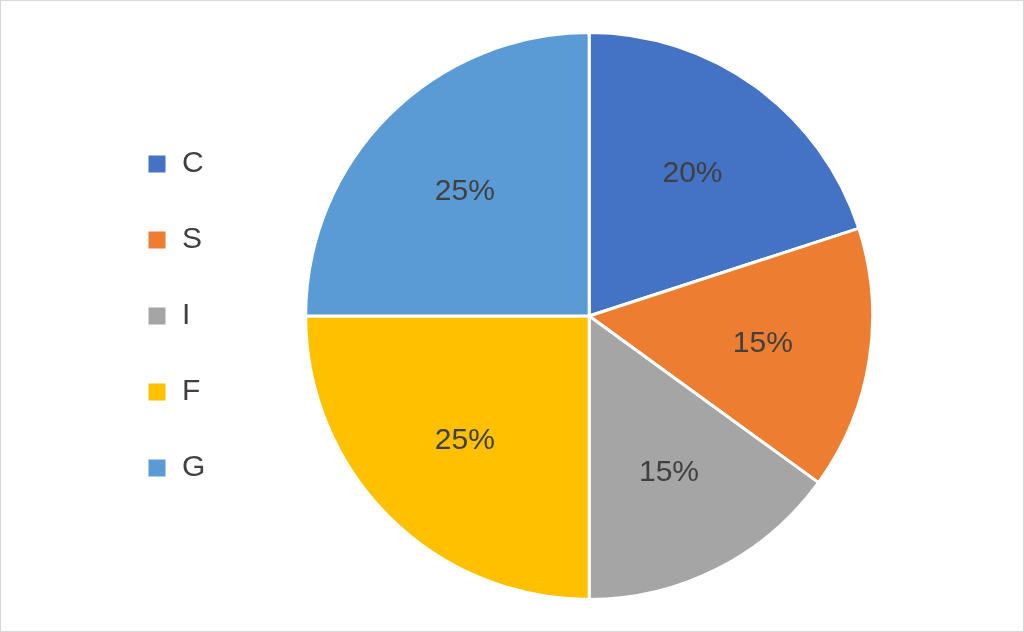  I want to click on data-label: 20%, so click(692, 172).